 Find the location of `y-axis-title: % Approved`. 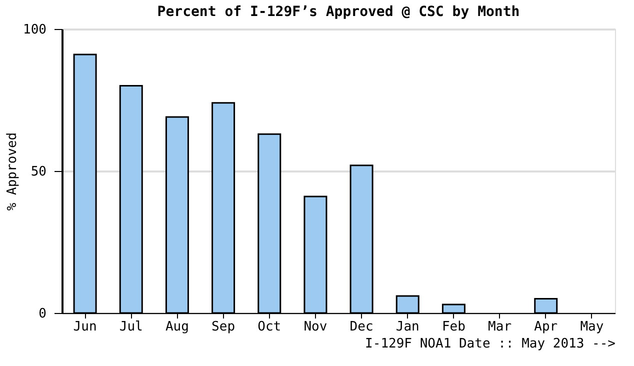

y-axis-title: % Approved is located at coordinates (12, 171).